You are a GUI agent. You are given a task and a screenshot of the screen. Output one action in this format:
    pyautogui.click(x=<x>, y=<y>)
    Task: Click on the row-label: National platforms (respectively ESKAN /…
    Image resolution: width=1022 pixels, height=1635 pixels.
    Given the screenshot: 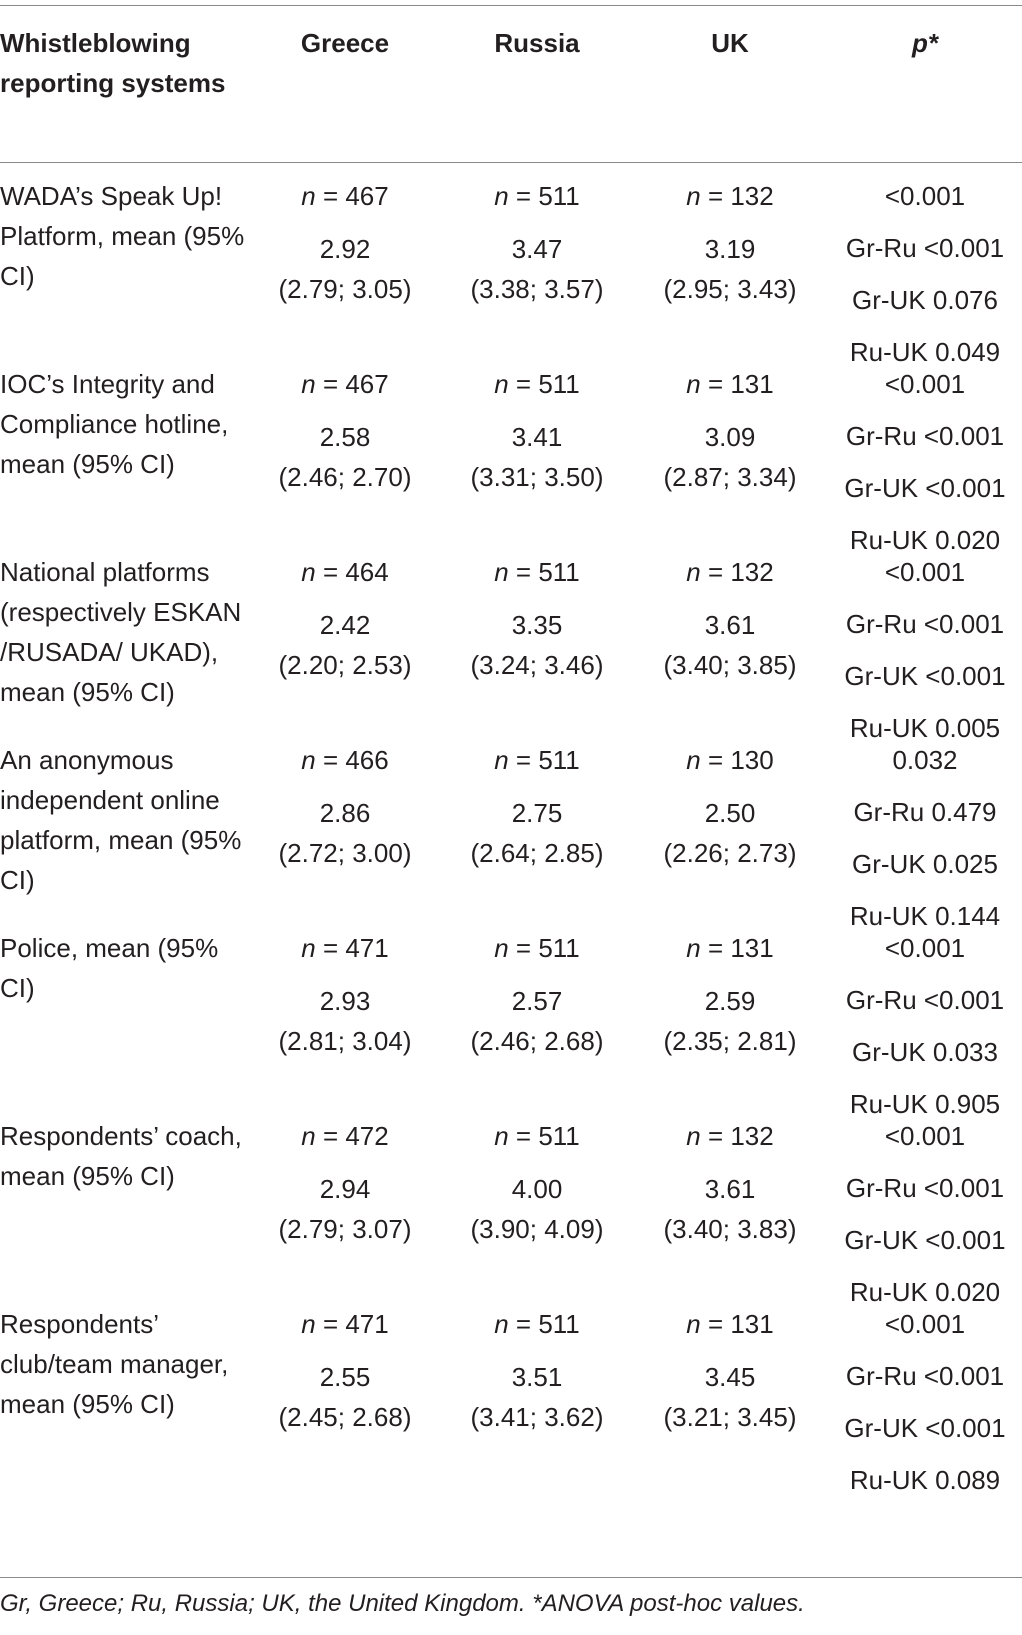 What is the action you would take?
    pyautogui.click(x=121, y=632)
    